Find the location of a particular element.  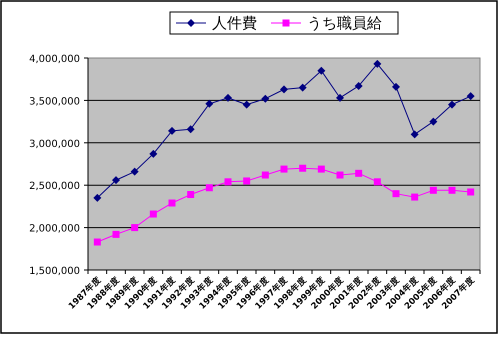

y-tick-label: 3,000,000 is located at coordinates (54, 144).